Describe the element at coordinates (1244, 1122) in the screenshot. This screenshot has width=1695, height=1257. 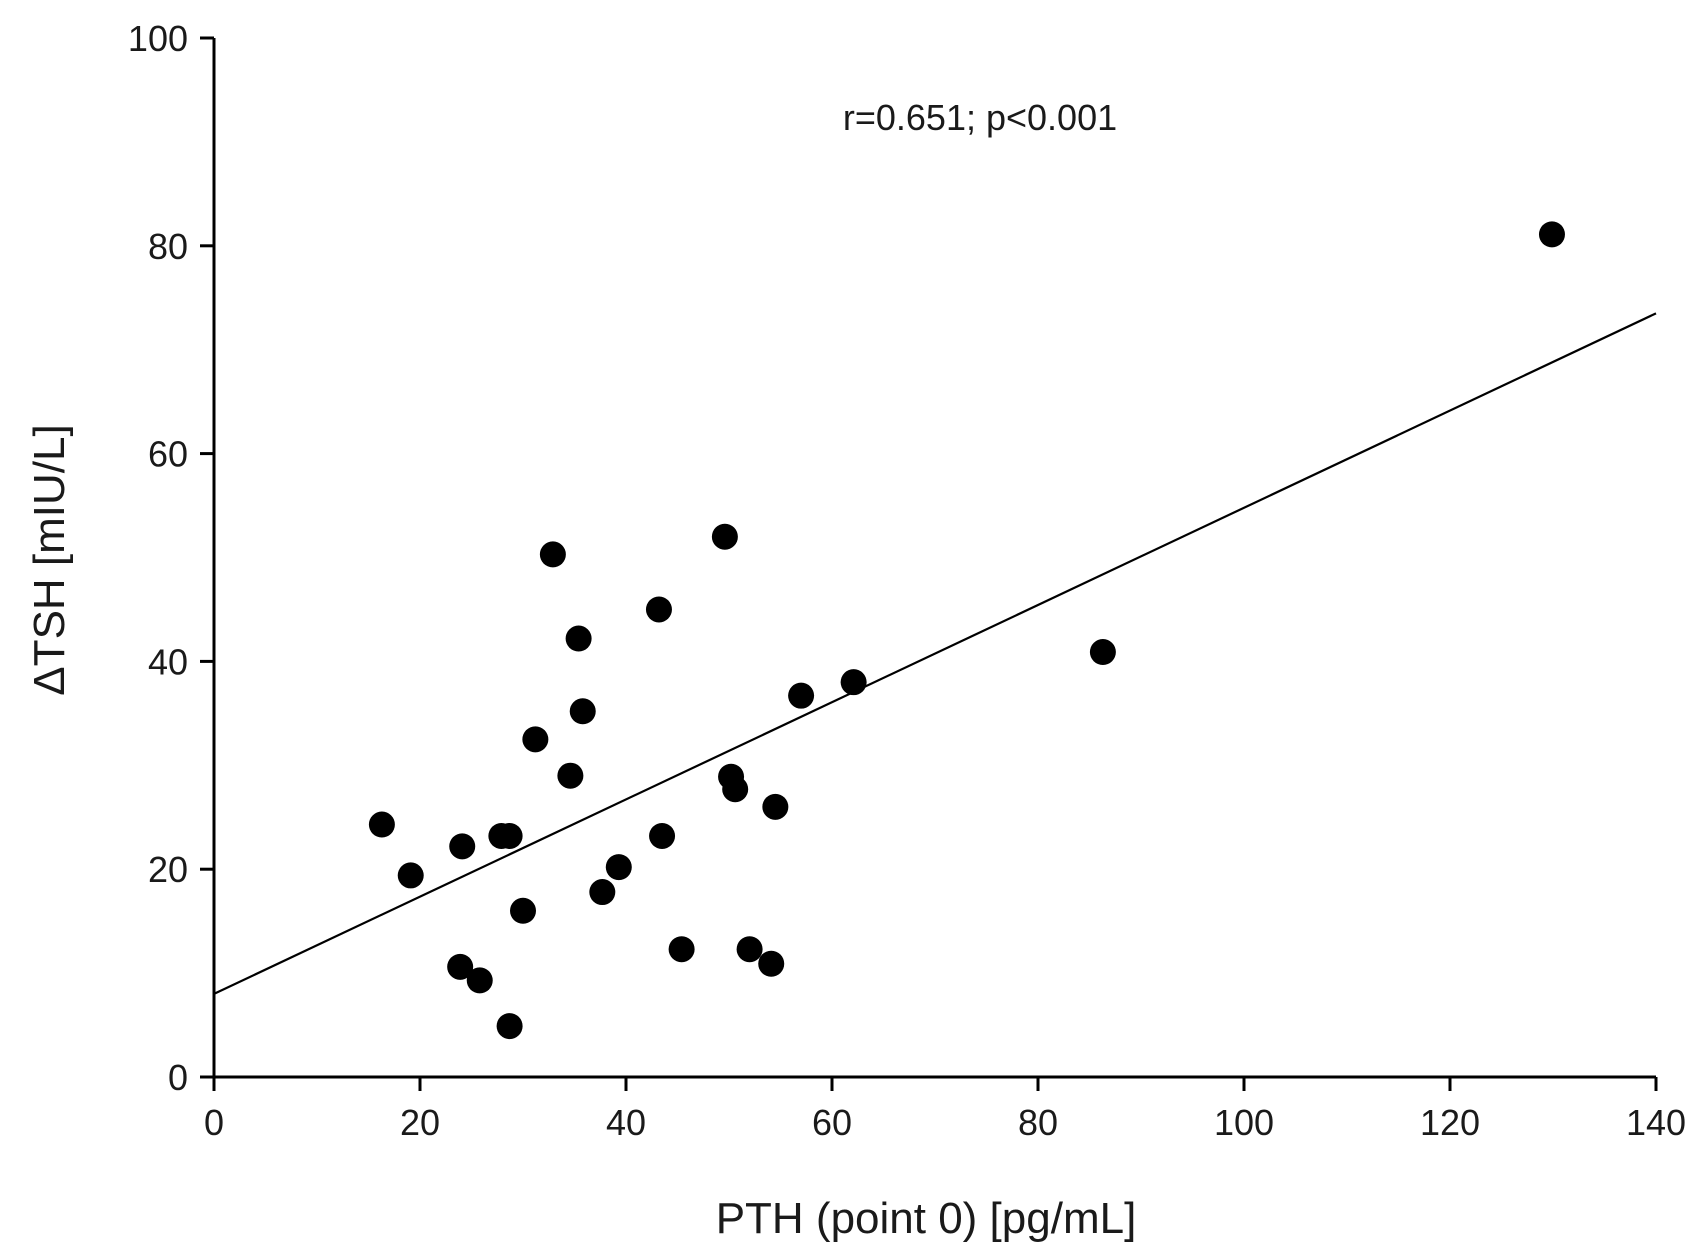
I see `x-tick-label: 100` at that location.